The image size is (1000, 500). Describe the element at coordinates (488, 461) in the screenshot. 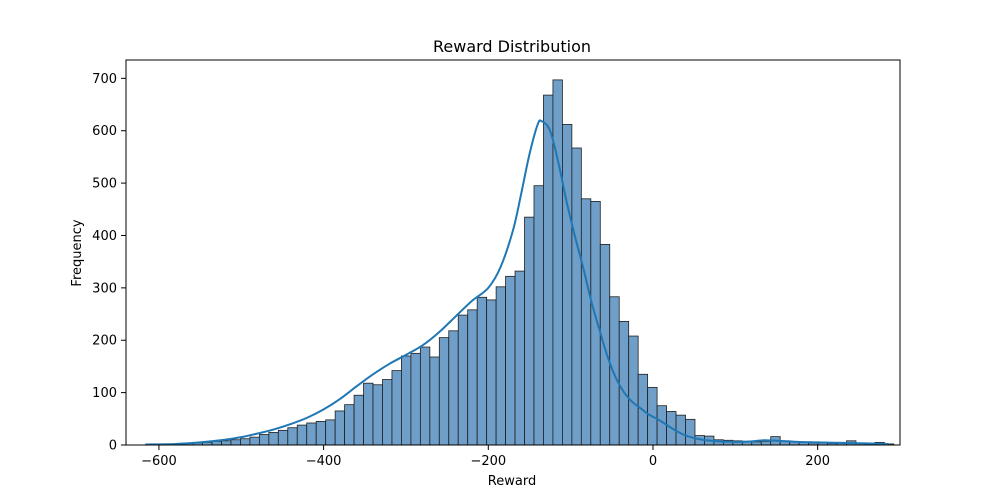

I see `x-tick-label: −200` at that location.